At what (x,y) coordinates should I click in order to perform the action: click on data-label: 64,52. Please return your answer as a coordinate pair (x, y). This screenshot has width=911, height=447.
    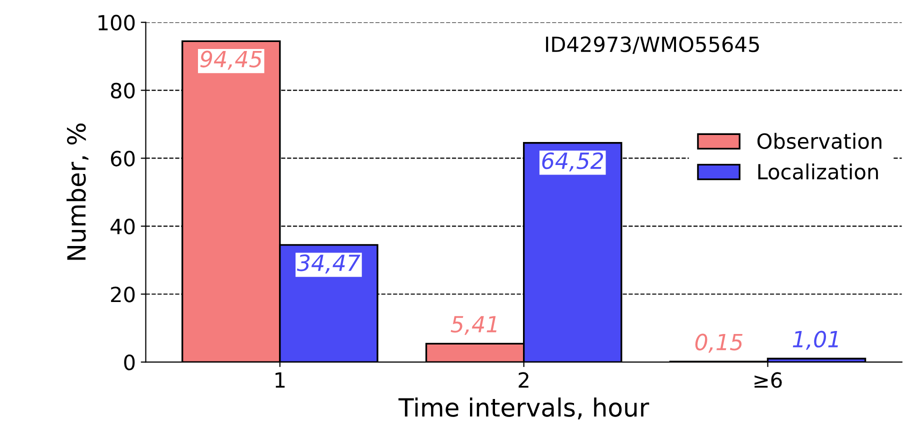
    Looking at the image, I should click on (573, 162).